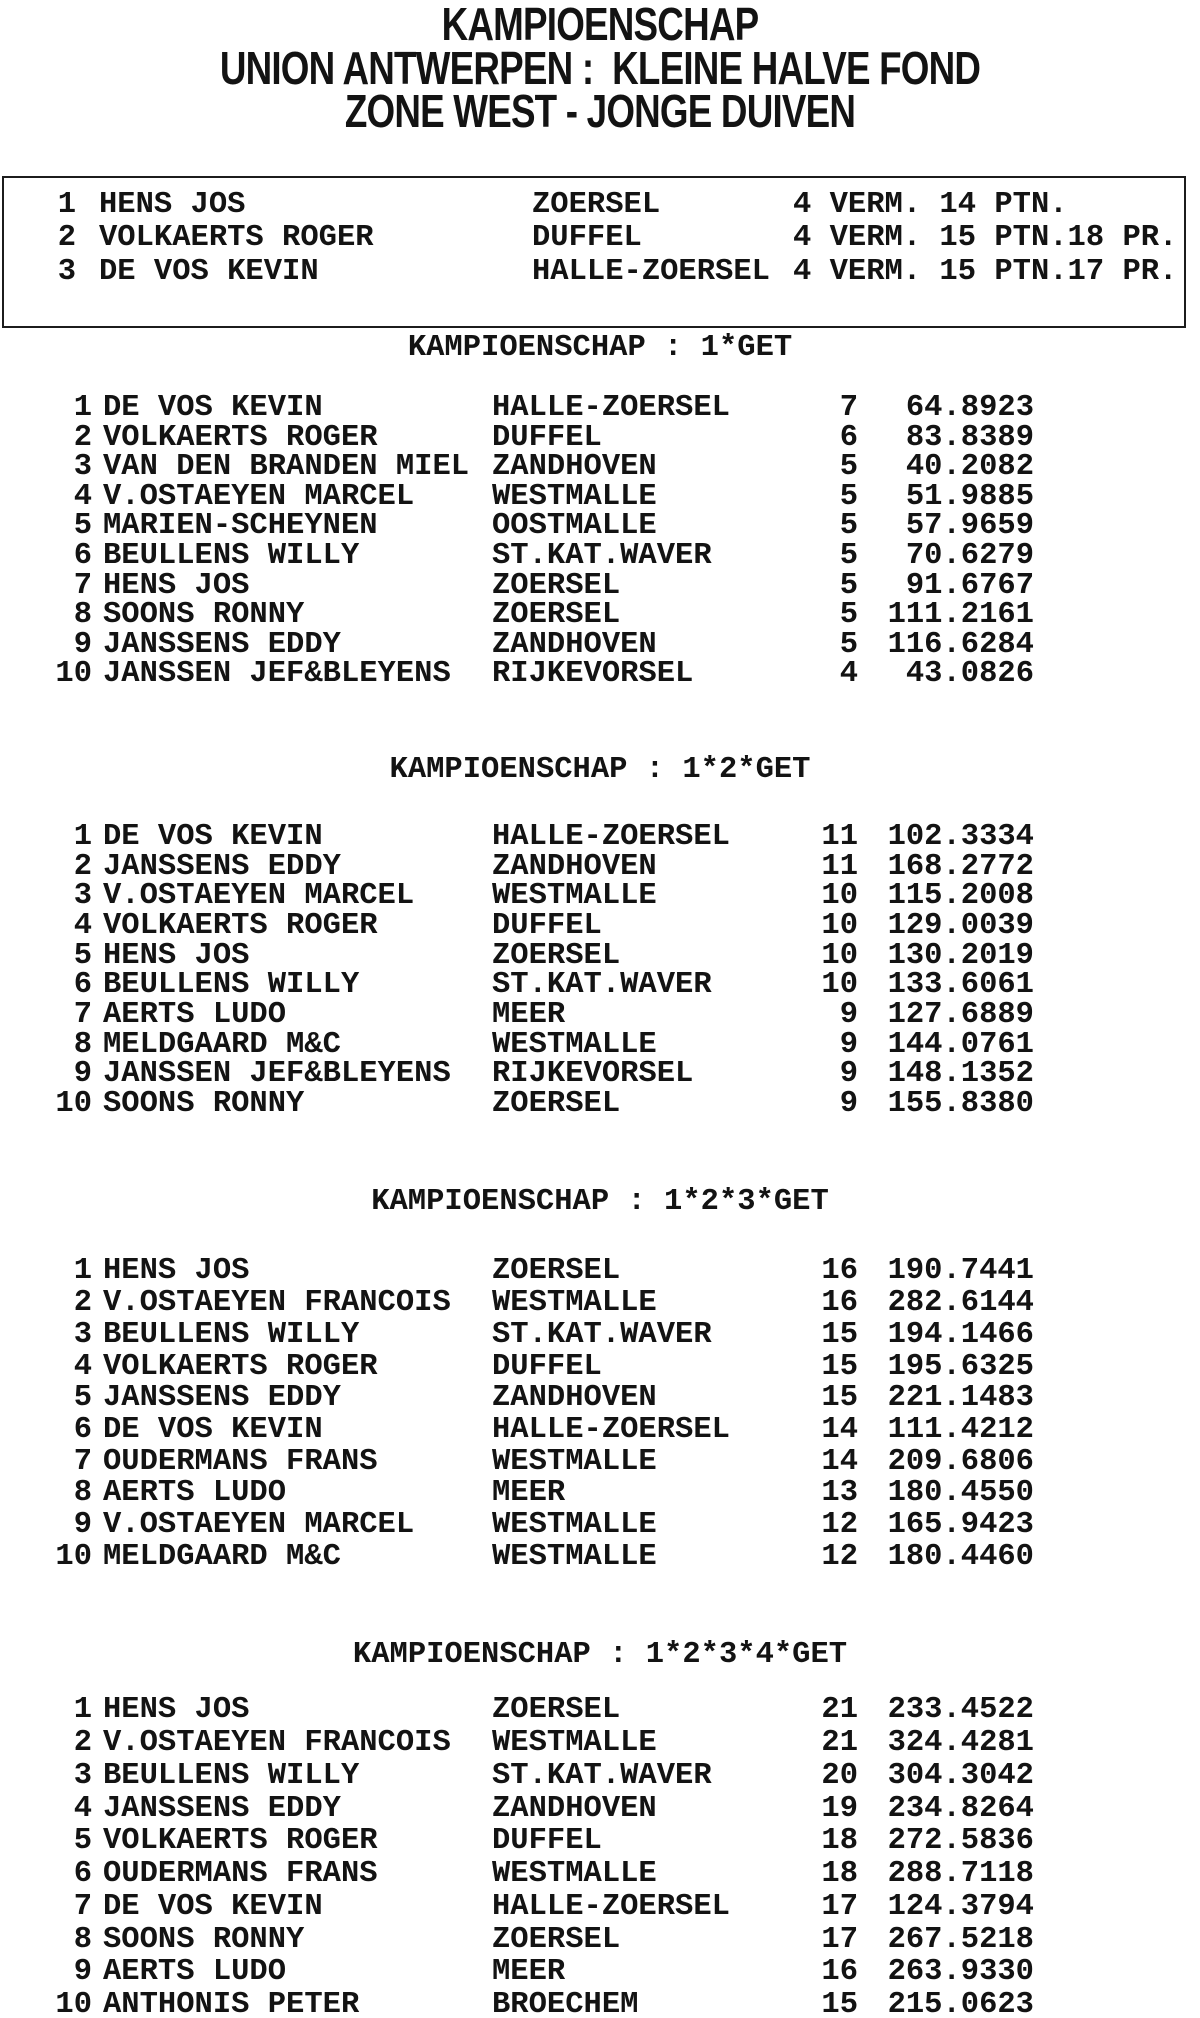 Image resolution: width=1200 pixels, height=2018 pixels. I want to click on row-count: 5, so click(848, 467).